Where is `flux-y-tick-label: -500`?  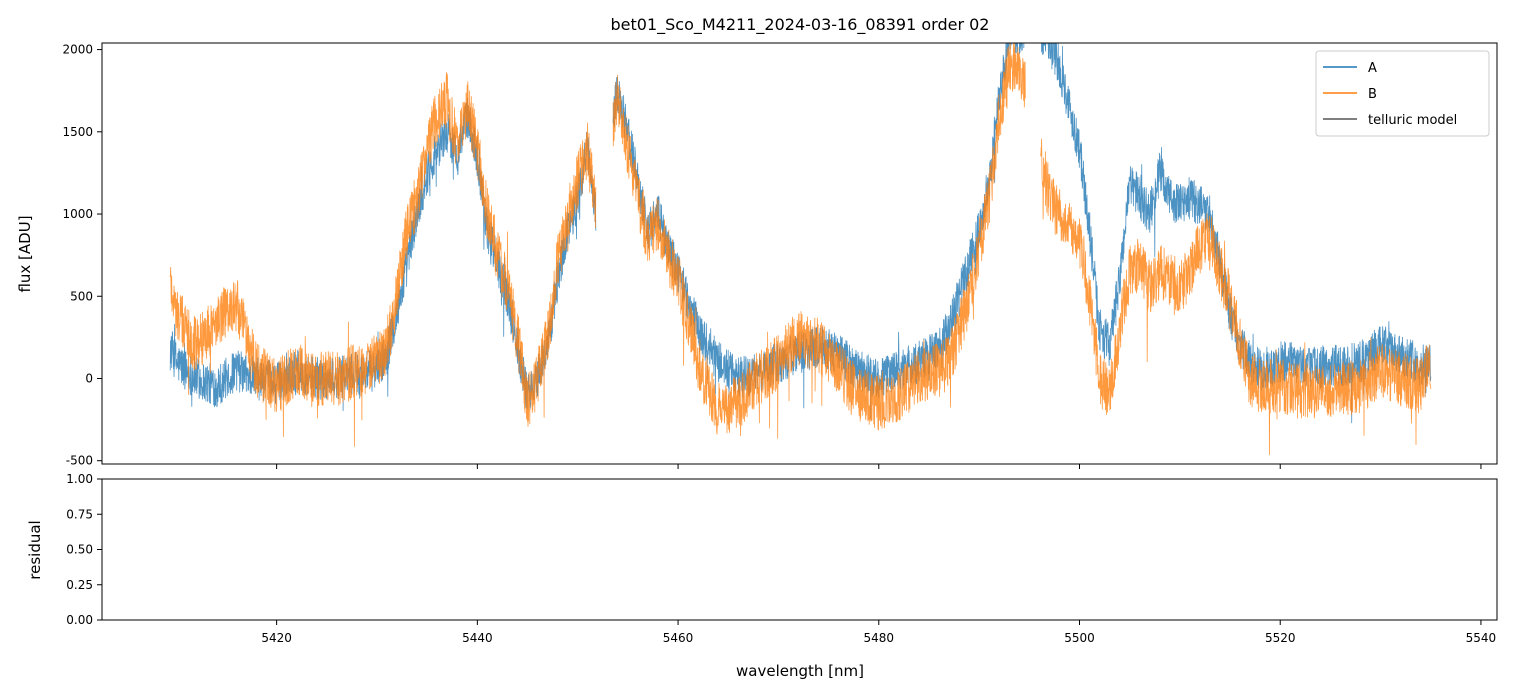 flux-y-tick-label: -500 is located at coordinates (79, 461).